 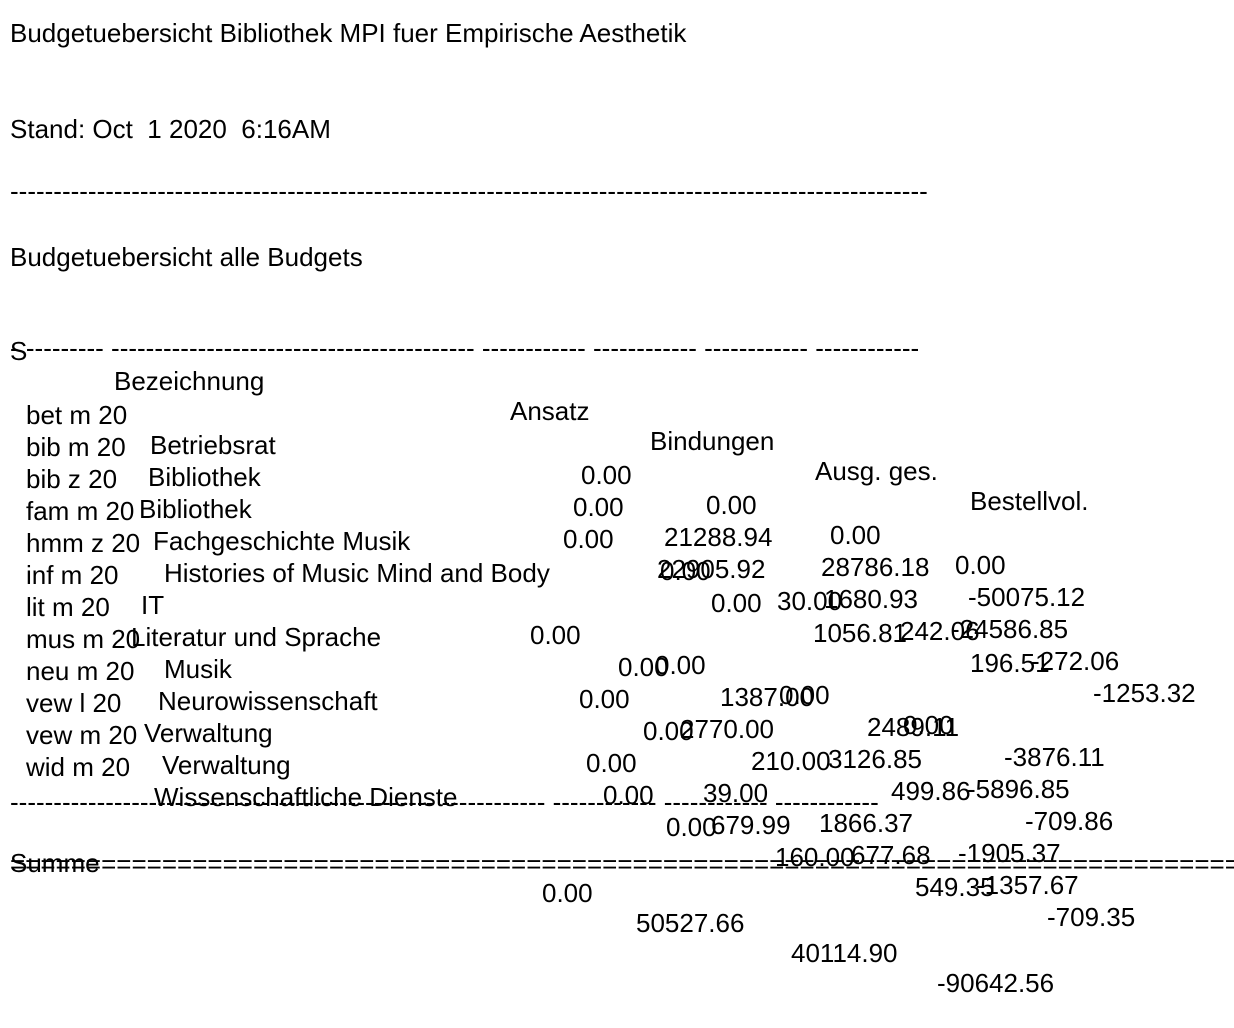 I want to click on row-ausg: 2489.11, so click(x=913, y=727).